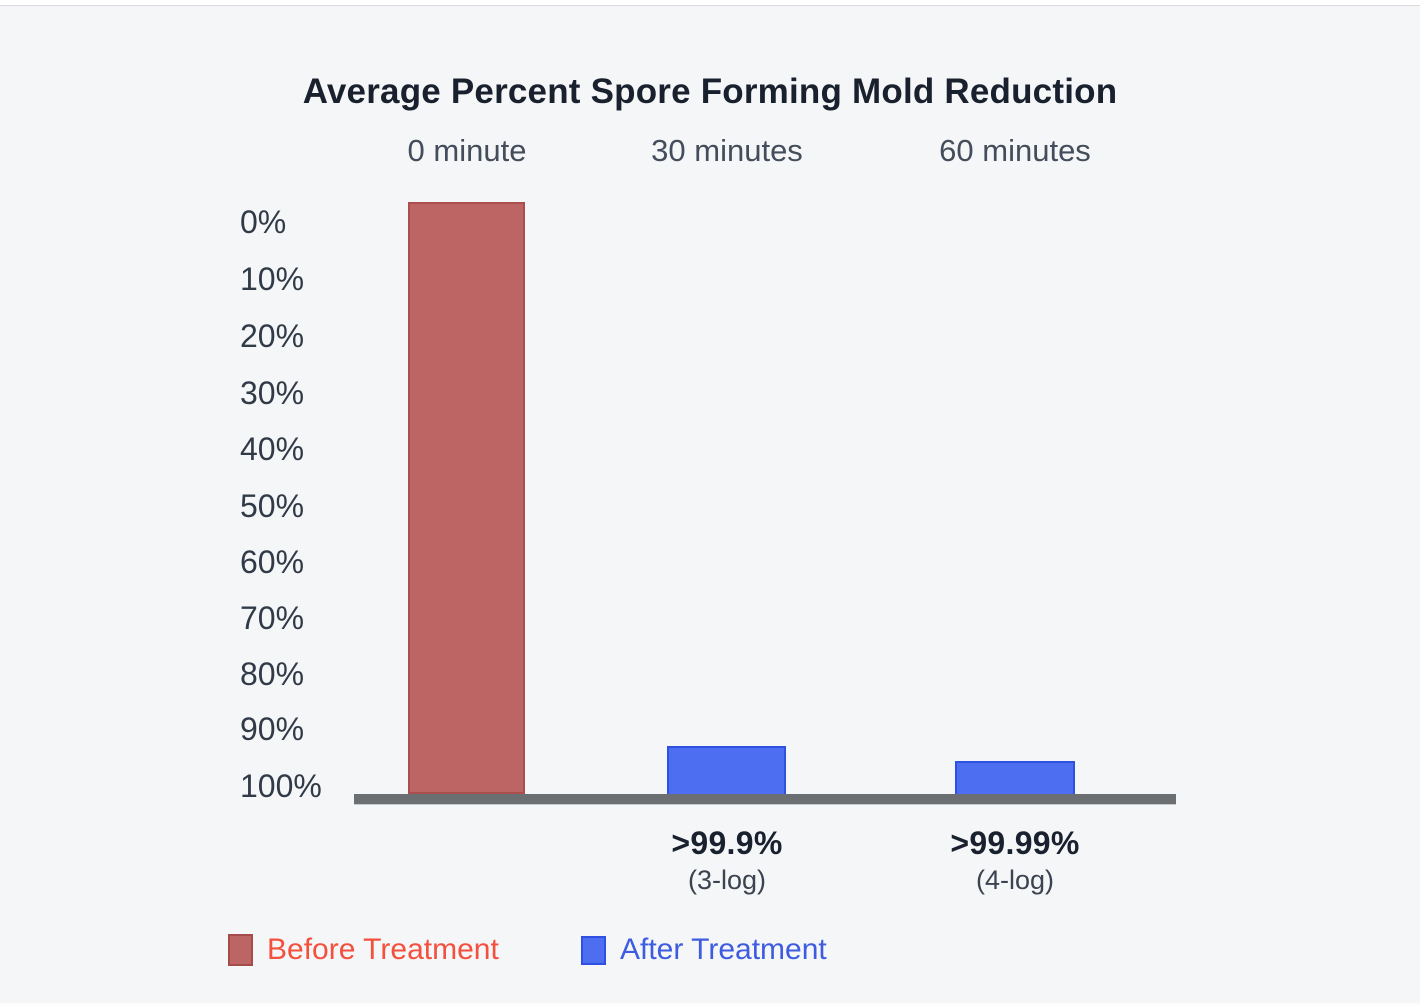 This screenshot has height=1006, width=1420. What do you see at coordinates (726, 771) in the screenshot?
I see `bar-after-treatment-30min` at bounding box center [726, 771].